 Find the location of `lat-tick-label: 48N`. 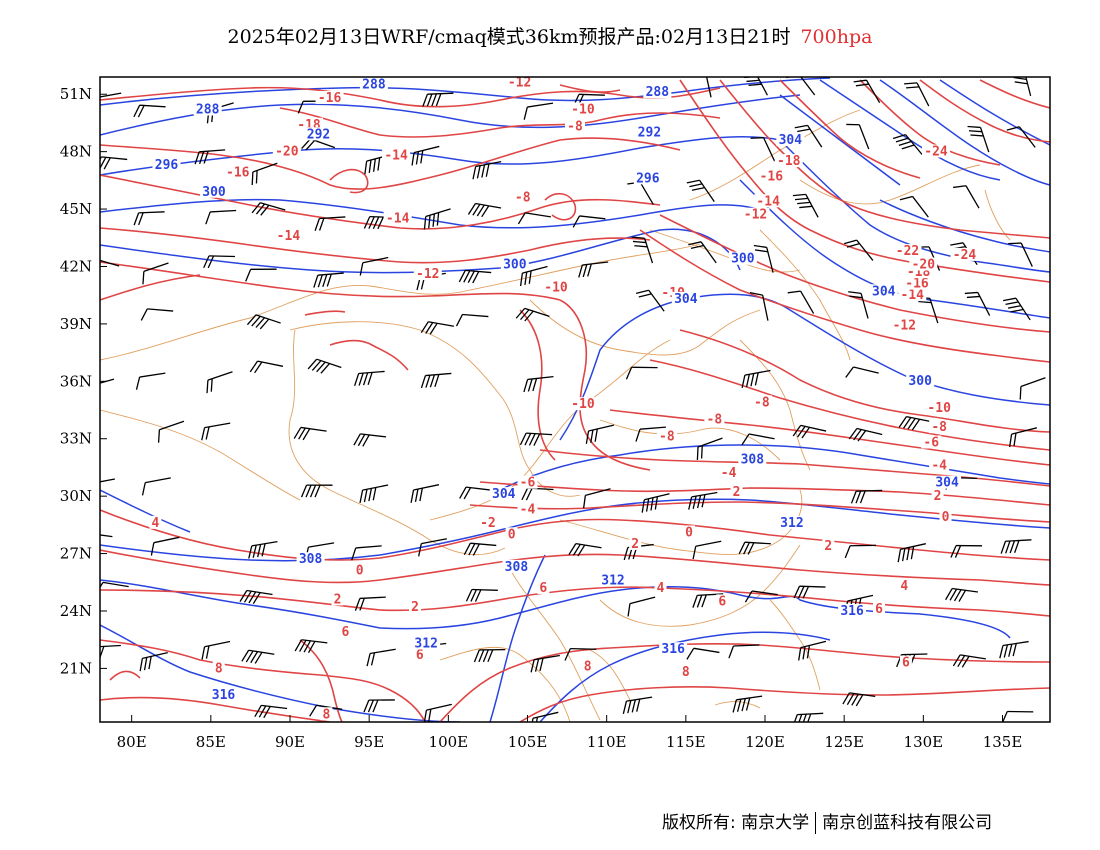

lat-tick-label: 48N is located at coordinates (76, 152).